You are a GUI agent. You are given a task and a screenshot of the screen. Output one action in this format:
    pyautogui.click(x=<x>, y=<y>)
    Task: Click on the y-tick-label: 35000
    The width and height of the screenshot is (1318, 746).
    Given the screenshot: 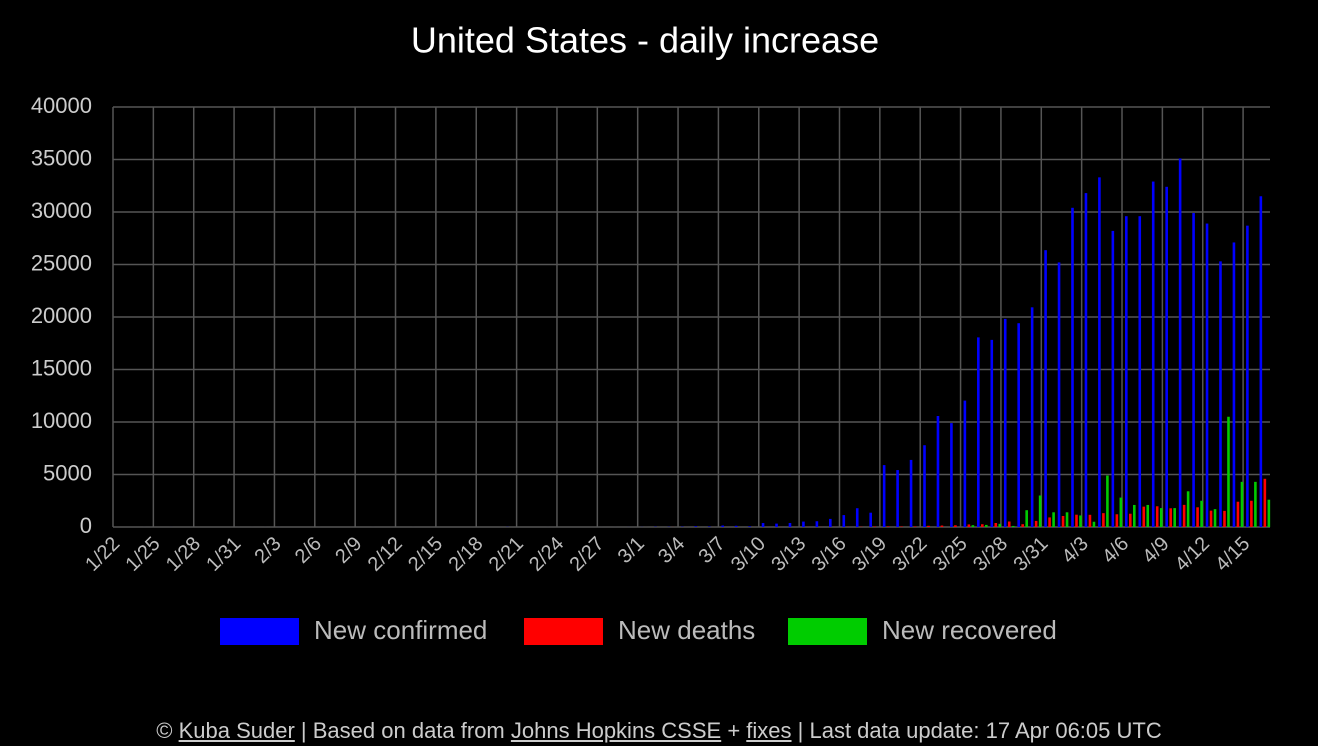 What is the action you would take?
    pyautogui.click(x=61, y=157)
    